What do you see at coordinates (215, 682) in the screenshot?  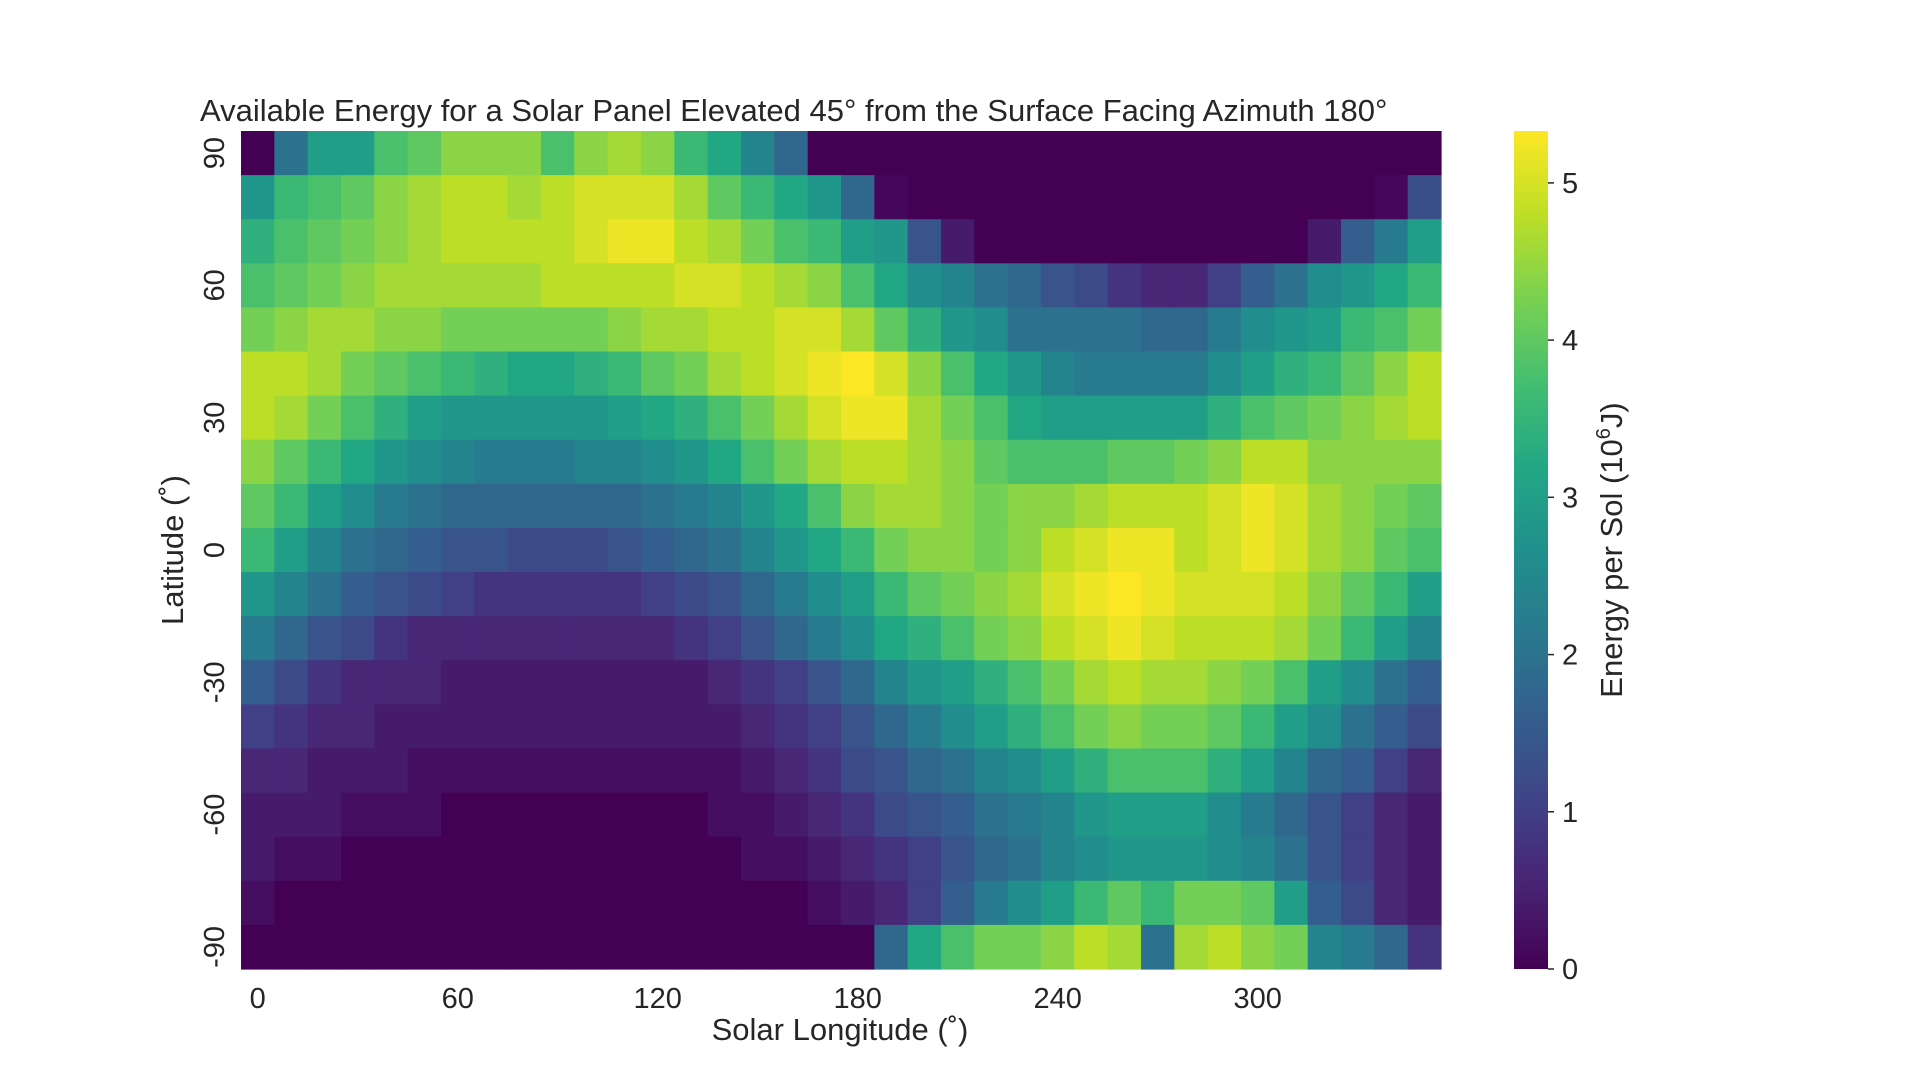 I see `y-tick-label: -30` at bounding box center [215, 682].